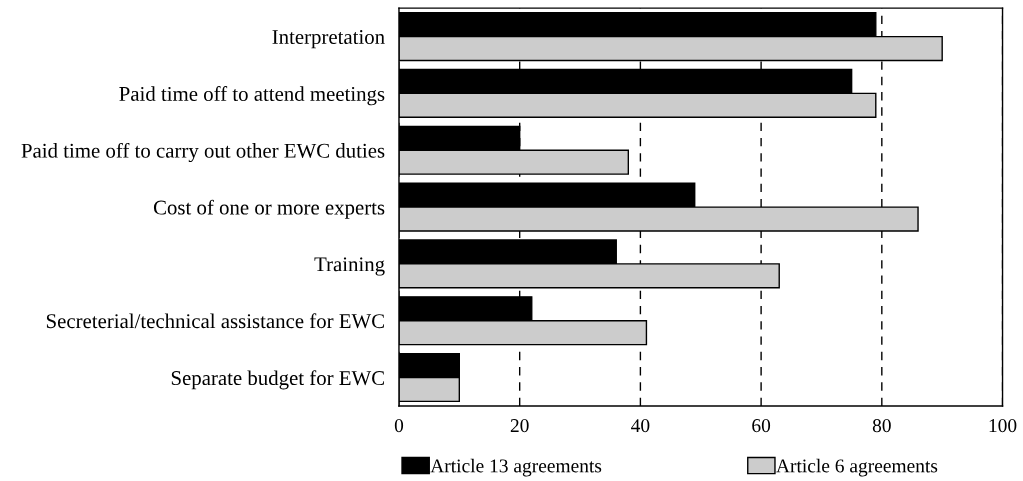  I want to click on y-tick-label: Training, so click(349, 266).